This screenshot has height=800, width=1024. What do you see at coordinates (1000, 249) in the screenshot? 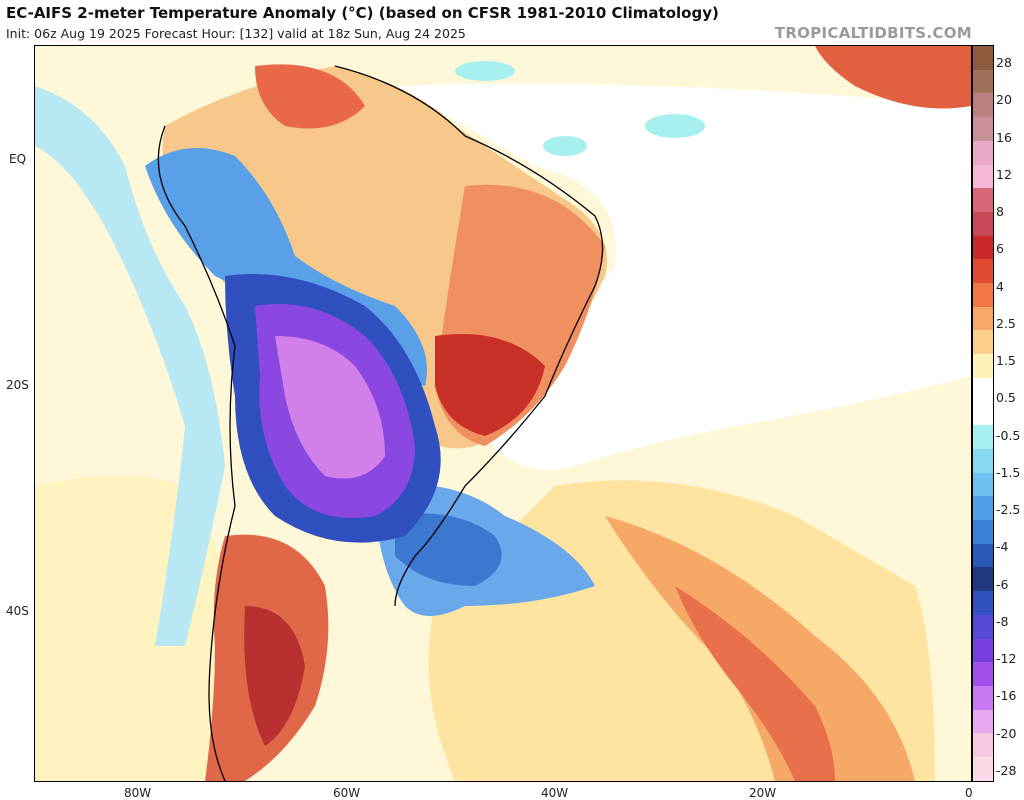
I see `colorbar-label: 6` at bounding box center [1000, 249].